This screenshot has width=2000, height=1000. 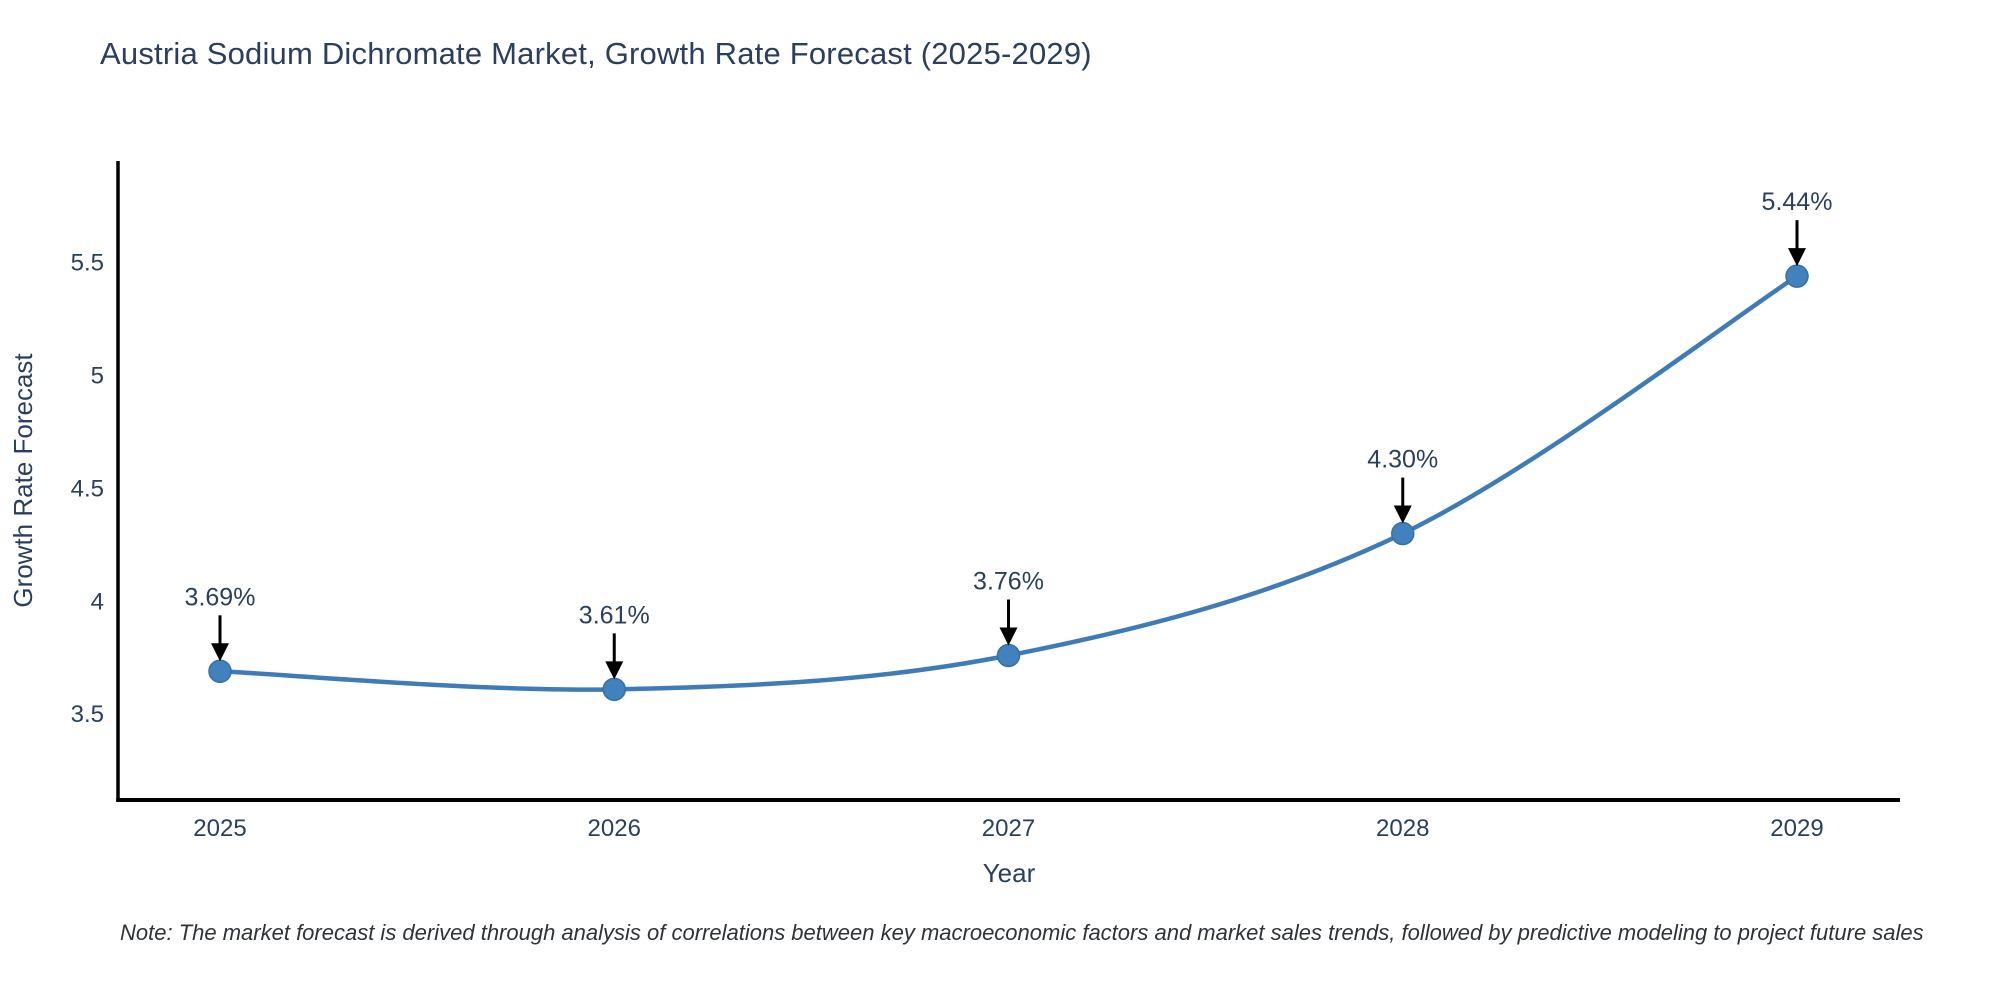 I want to click on data-point-label: 5.44%, so click(x=1797, y=202).